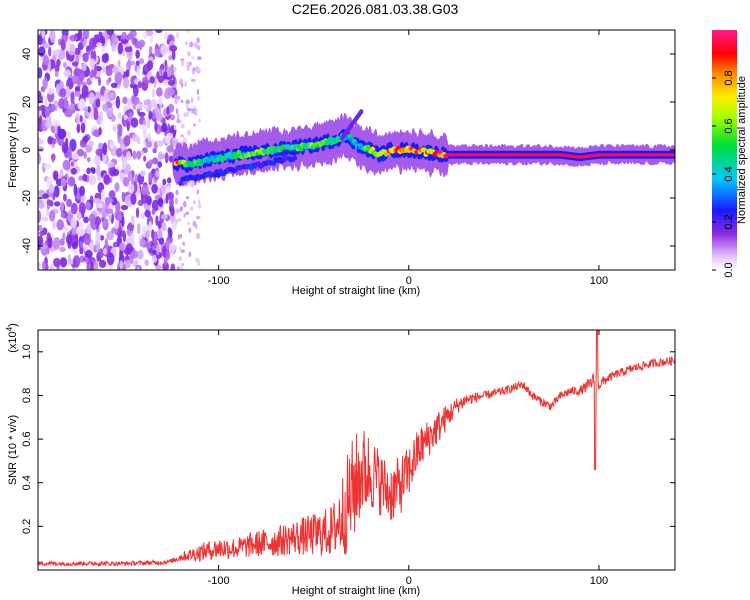 The width and height of the screenshot is (750, 600). Describe the element at coordinates (409, 281) in the screenshot. I see `spectrogram-x-tick-label: 0` at that location.